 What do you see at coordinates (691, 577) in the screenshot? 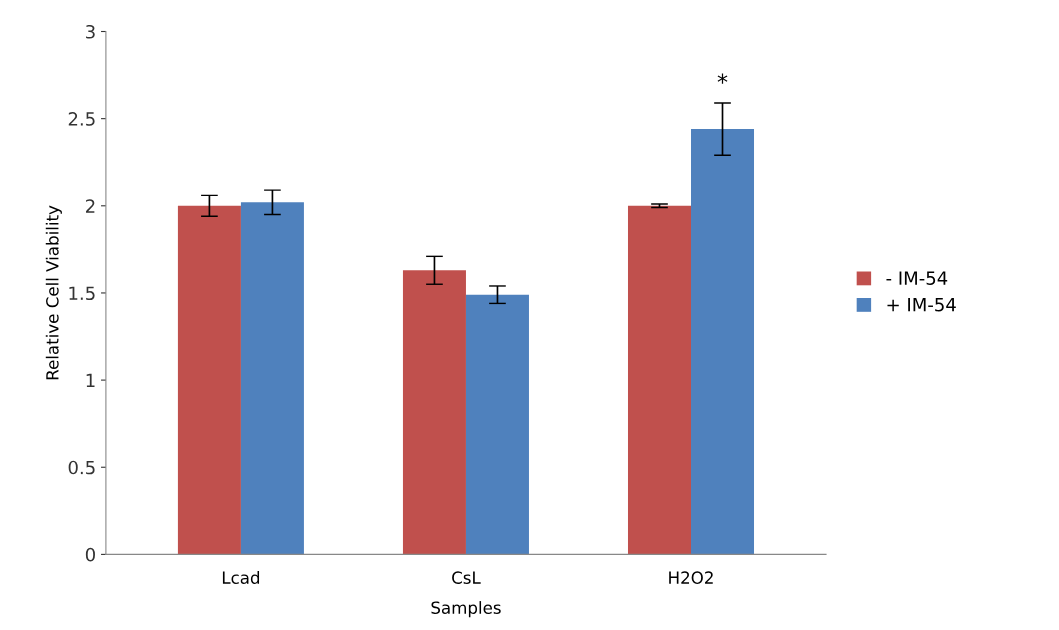
I see `x-tick-label: H2O2` at bounding box center [691, 577].